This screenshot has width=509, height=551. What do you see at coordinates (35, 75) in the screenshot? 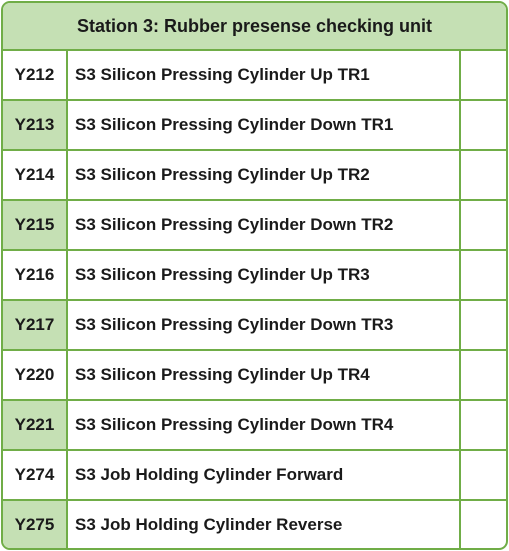
I see `output-code: Y212` at bounding box center [35, 75].